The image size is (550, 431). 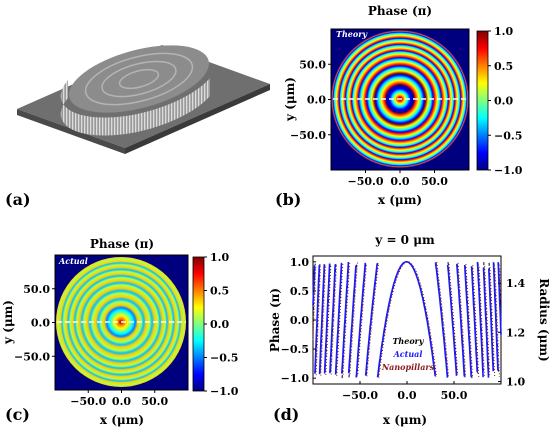 I want to click on pillar-cylinder-wall, so click(x=135, y=107).